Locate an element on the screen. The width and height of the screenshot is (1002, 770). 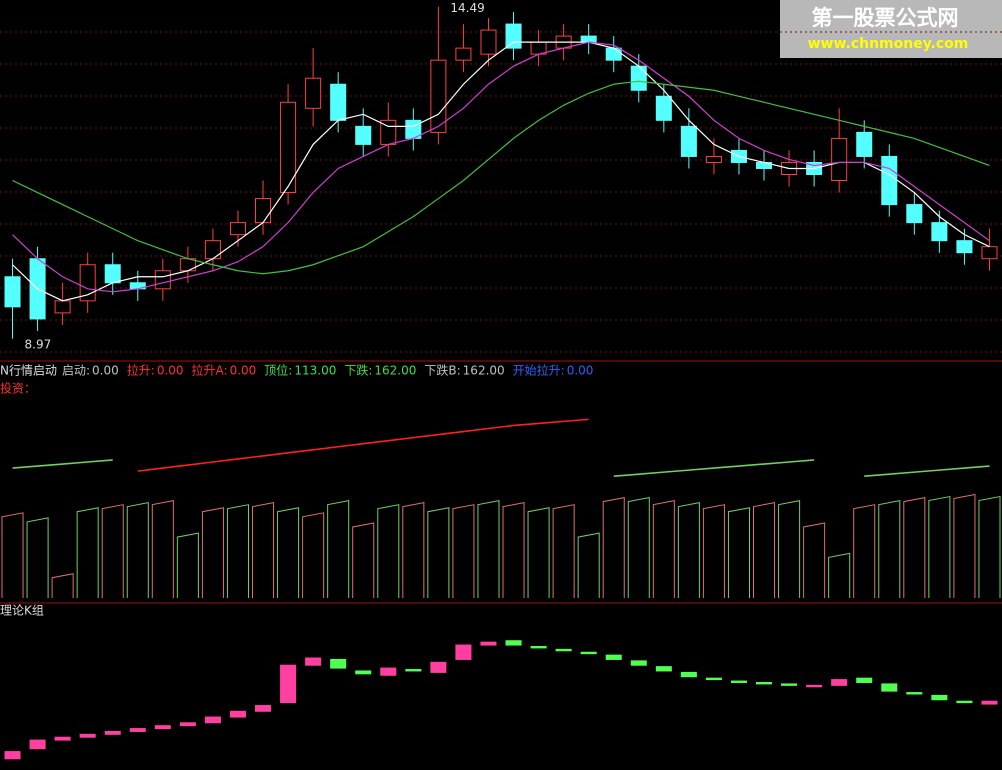
indicator-name: 下跌: is located at coordinates (358, 370).